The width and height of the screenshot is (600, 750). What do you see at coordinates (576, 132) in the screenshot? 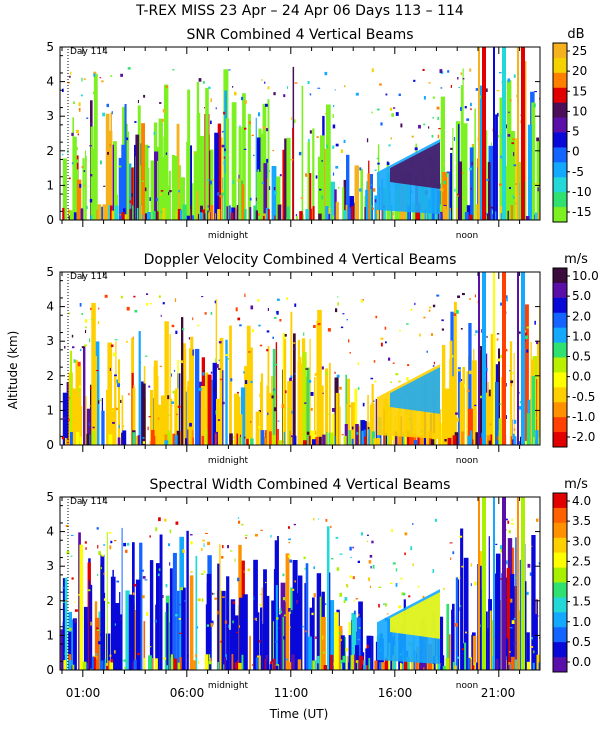
I see `colorbar-label: 5` at bounding box center [576, 132].